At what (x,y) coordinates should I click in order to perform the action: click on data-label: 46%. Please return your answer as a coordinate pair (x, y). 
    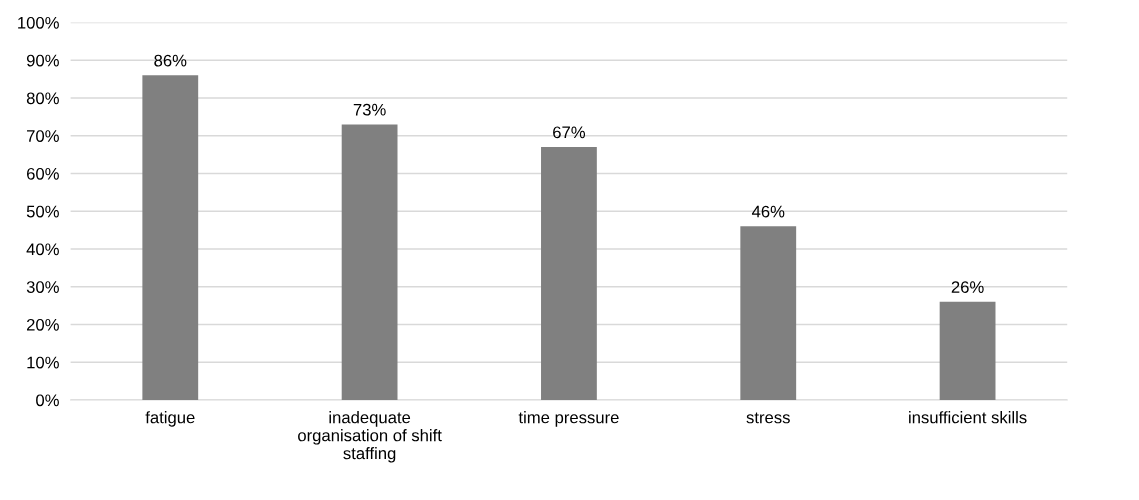
    Looking at the image, I should click on (768, 211).